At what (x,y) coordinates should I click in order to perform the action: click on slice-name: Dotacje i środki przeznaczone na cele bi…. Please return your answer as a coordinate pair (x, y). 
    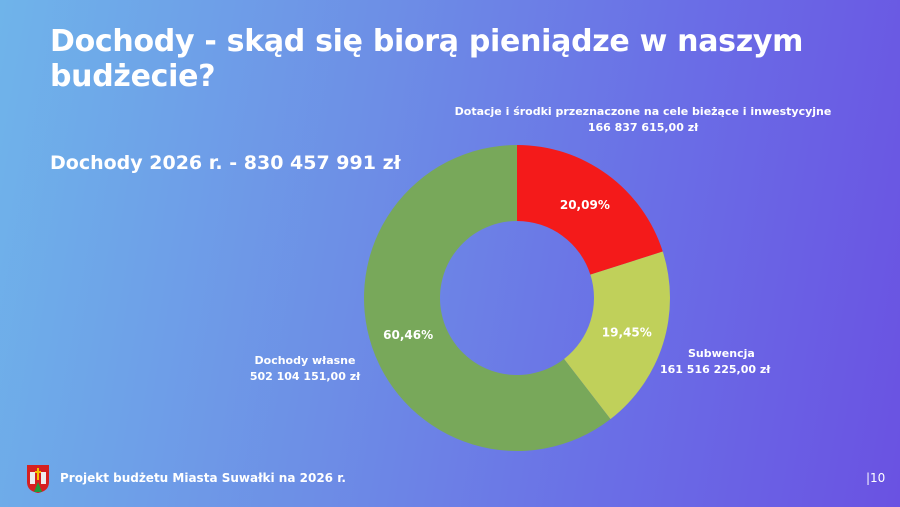
    Looking at the image, I should click on (643, 111).